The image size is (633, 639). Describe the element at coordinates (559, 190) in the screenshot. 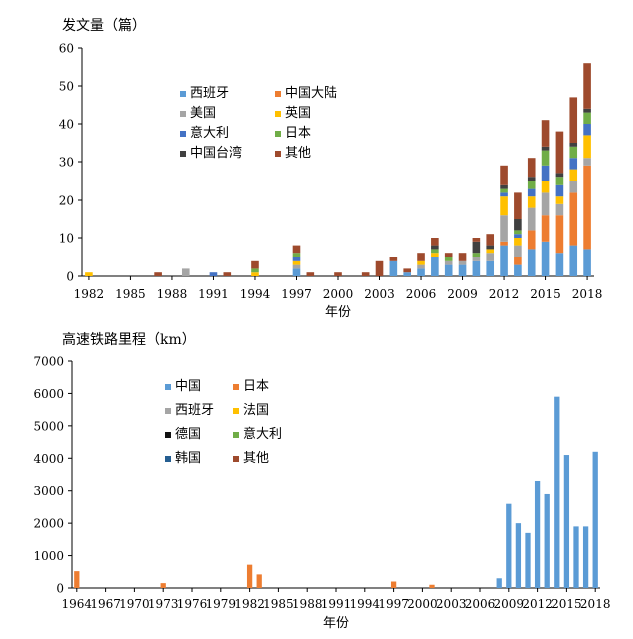

I see `bar-意大利-2016` at that location.